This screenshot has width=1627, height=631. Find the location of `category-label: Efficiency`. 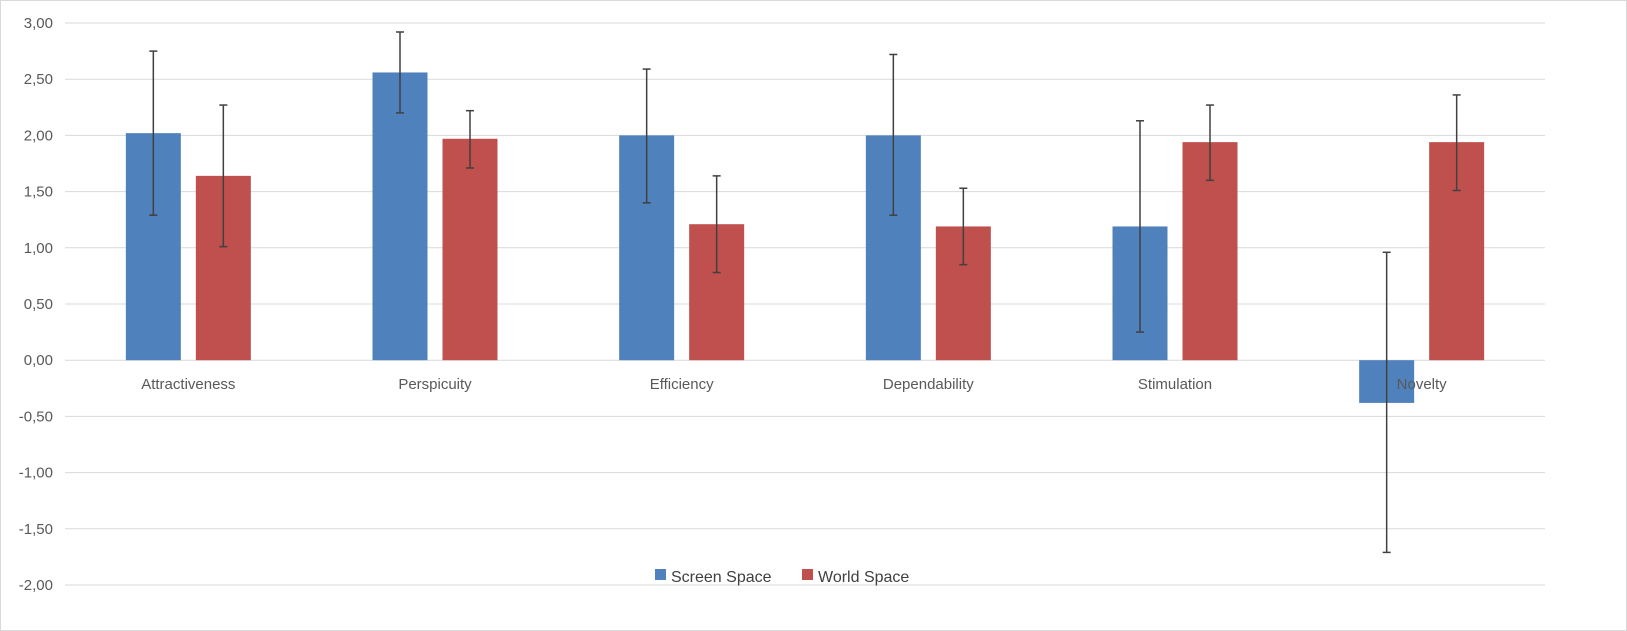

category-label: Efficiency is located at coordinates (682, 384).